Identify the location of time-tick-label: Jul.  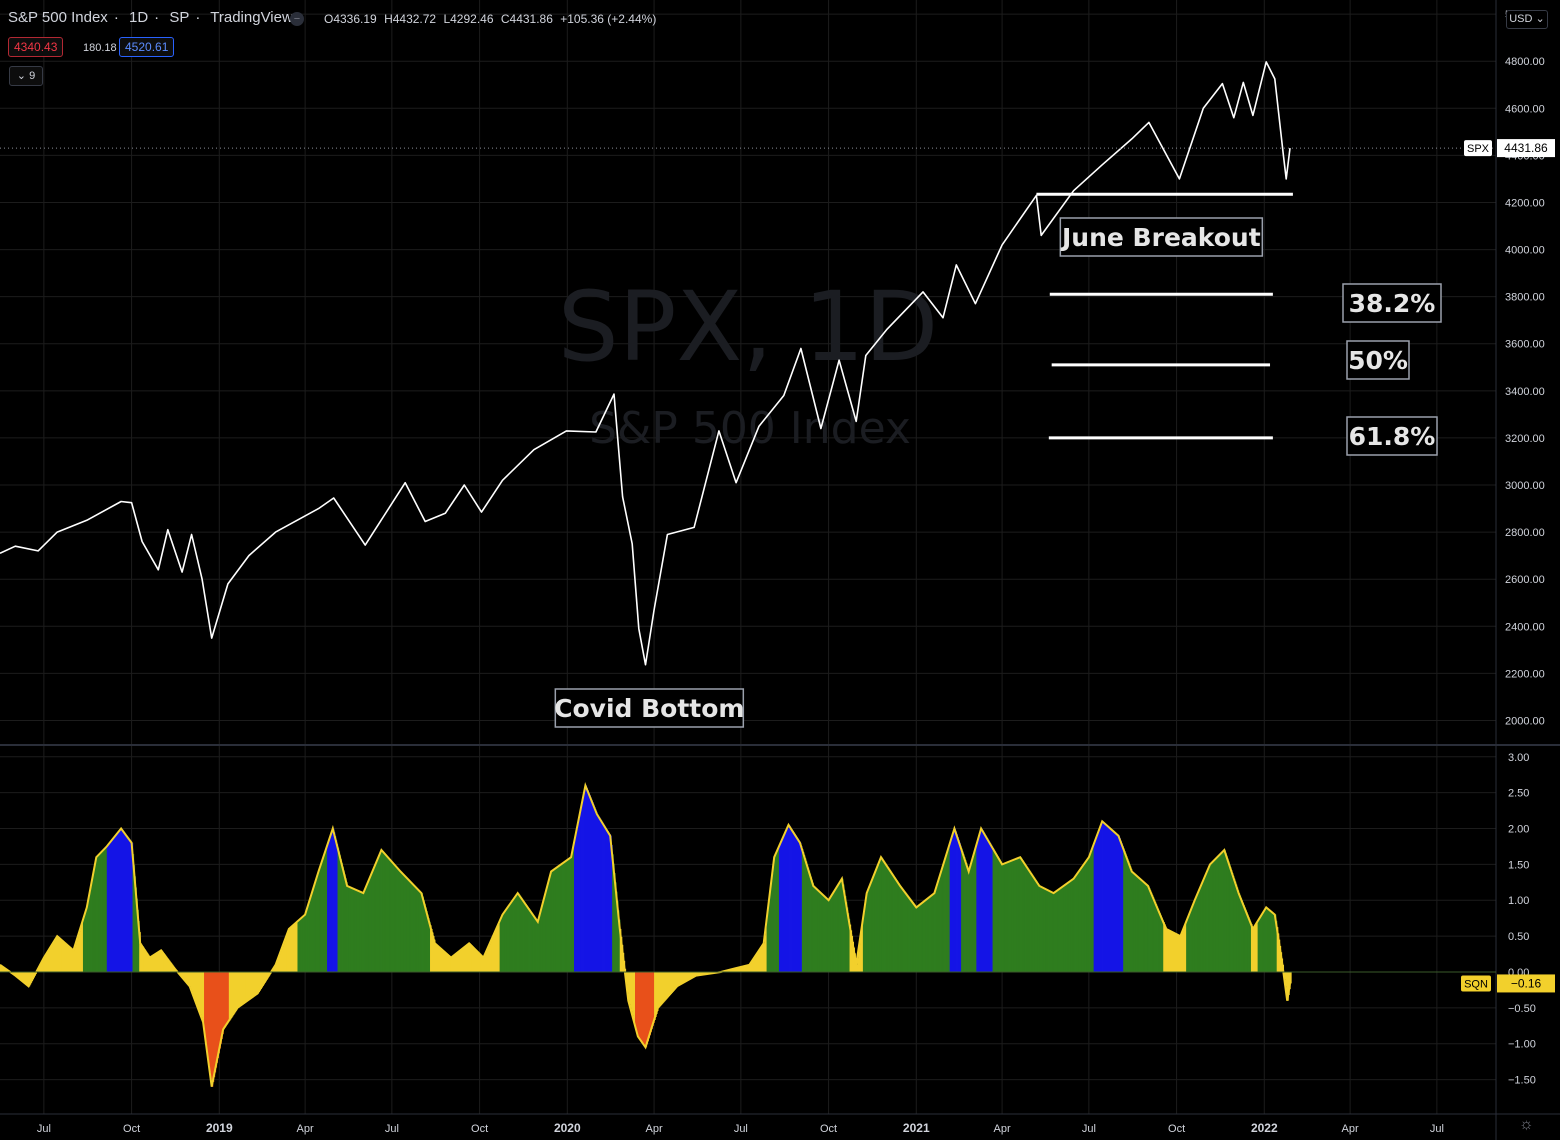
(741, 1129).